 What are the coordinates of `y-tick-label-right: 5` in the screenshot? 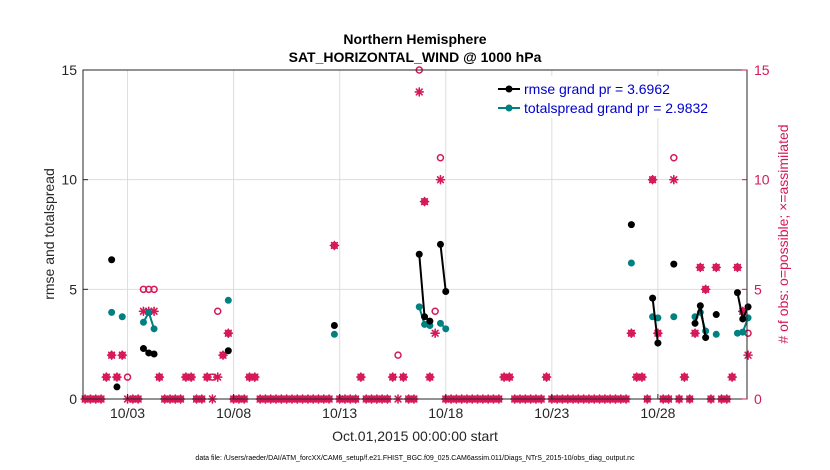 It's located at (758, 289).